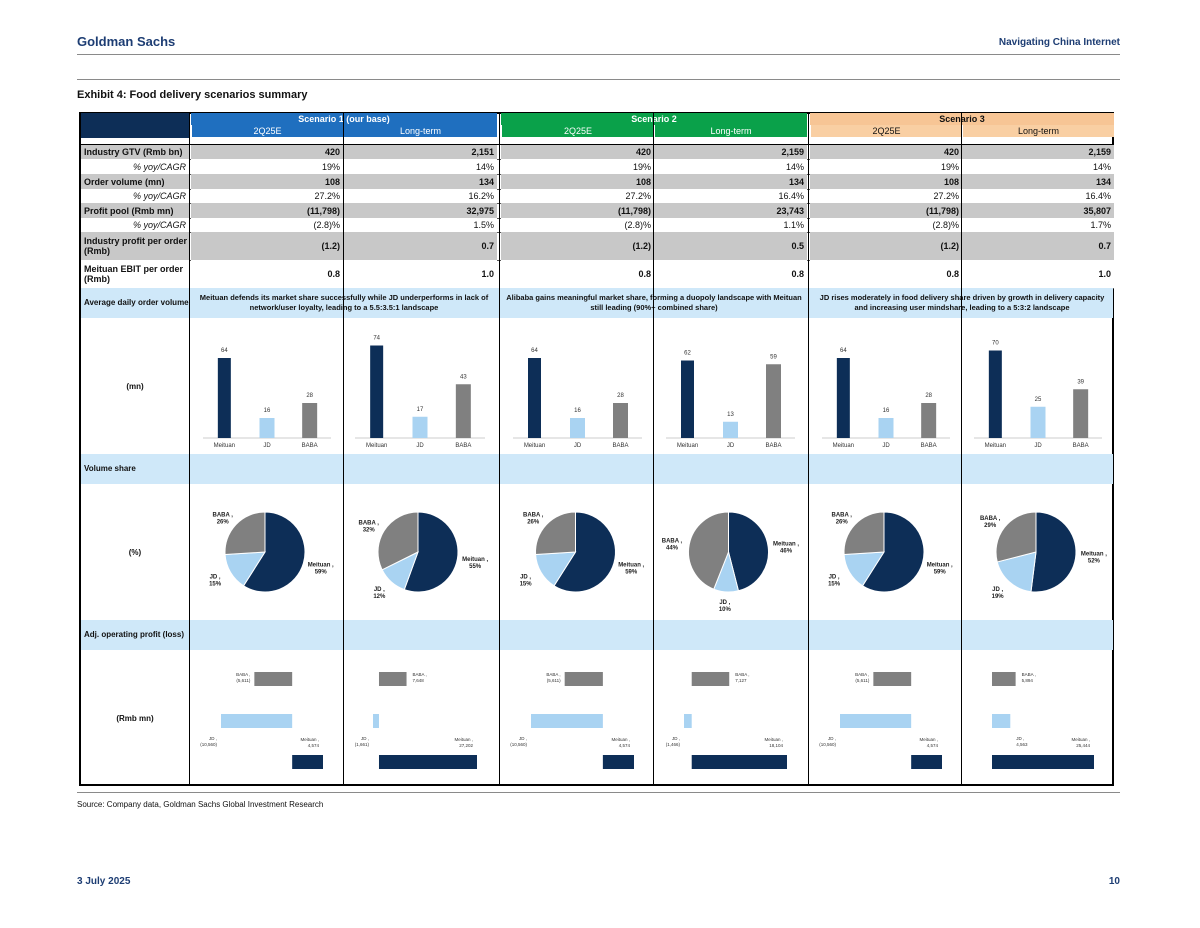 This screenshot has height=928, width=1200. I want to click on volume-share-pie: Meituan , 52% JD , 19% BABA , 29%, so click(1043, 555).